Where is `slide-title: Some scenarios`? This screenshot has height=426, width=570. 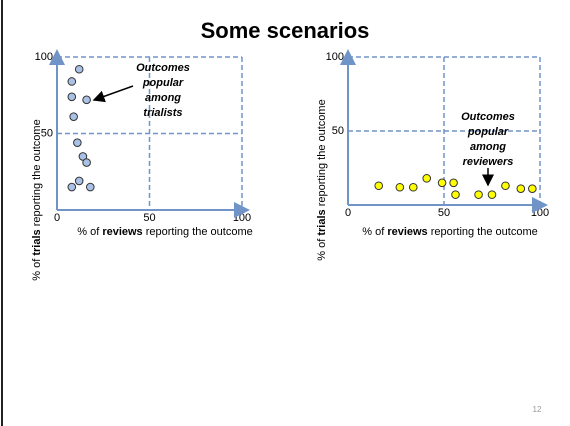 slide-title: Some scenarios is located at coordinates (285, 30).